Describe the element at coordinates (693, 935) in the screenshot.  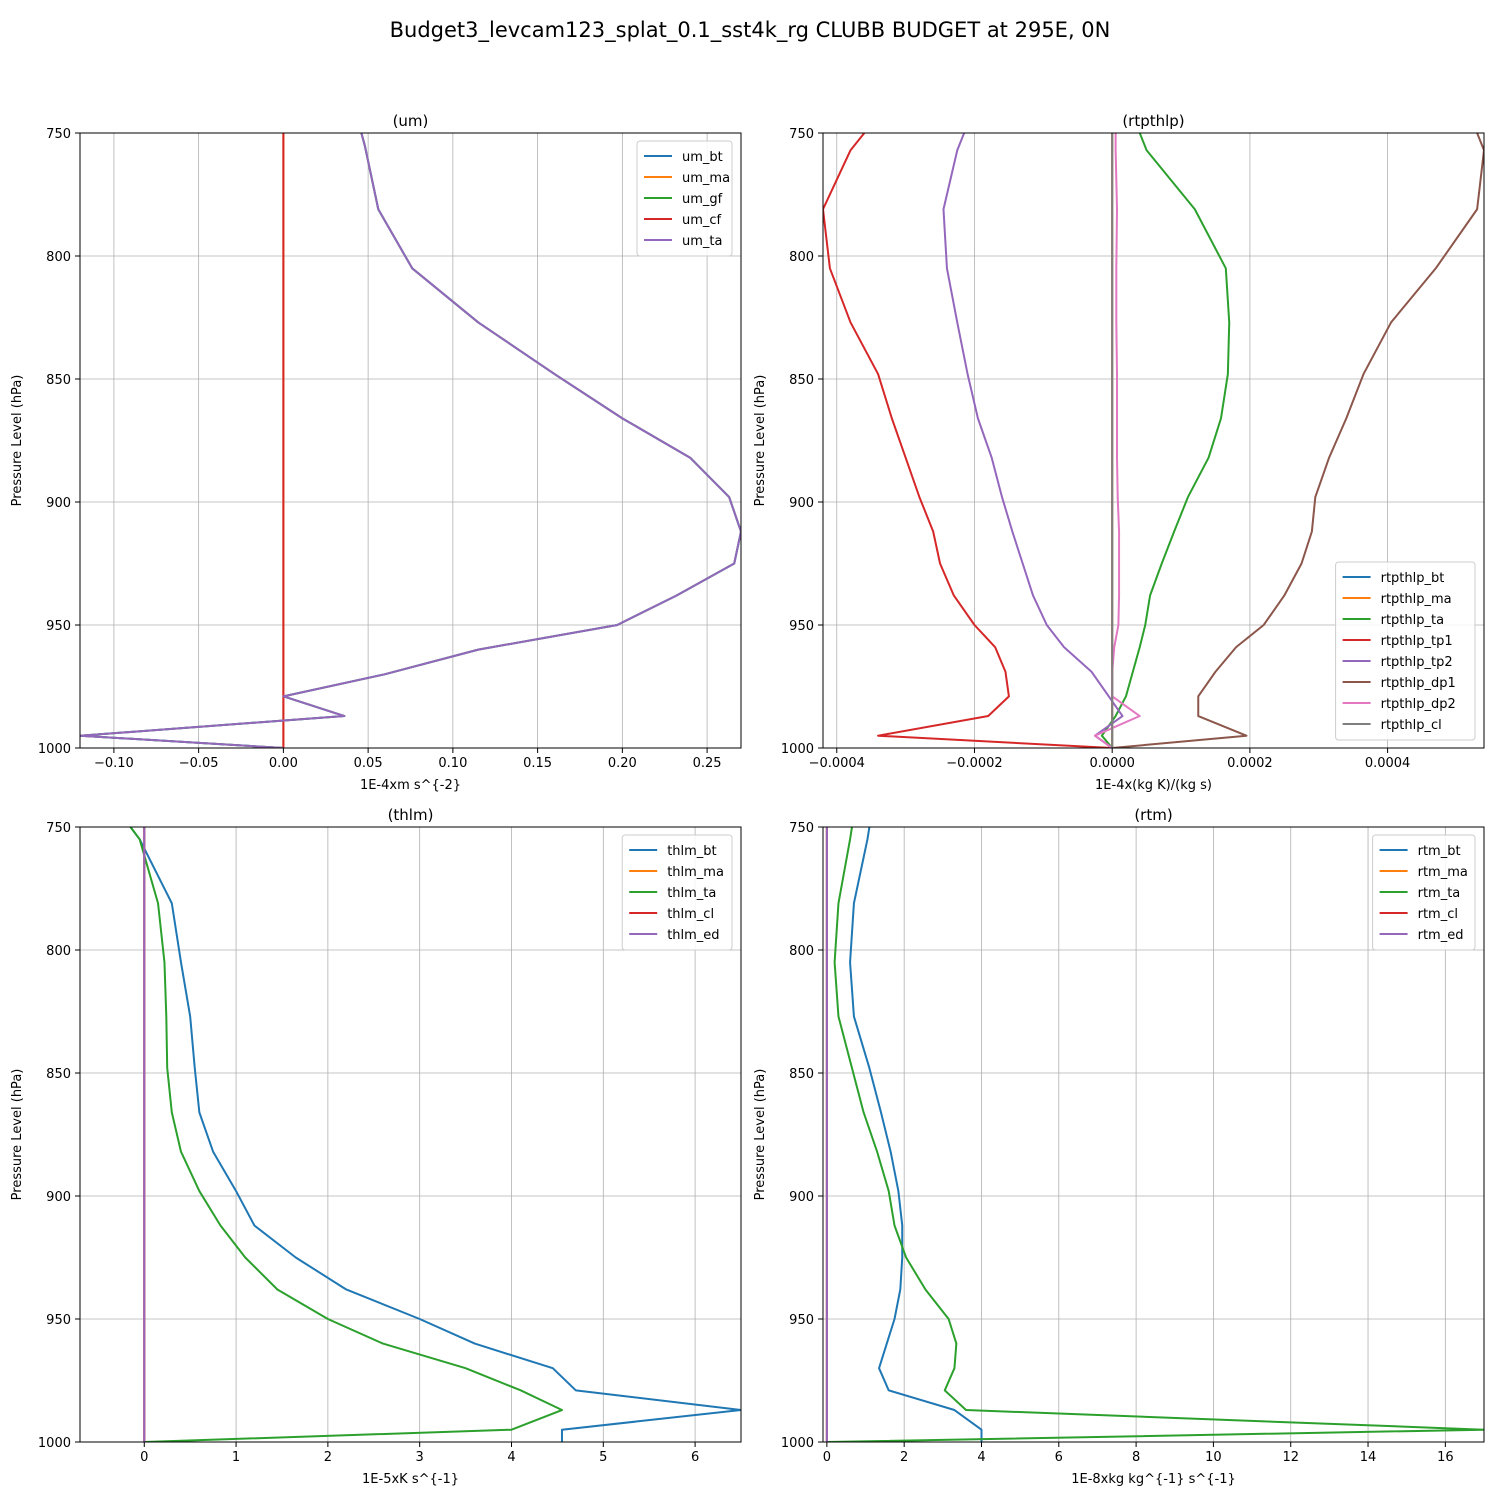
I see `legend-label-thlm_ed: thlm_ed` at that location.